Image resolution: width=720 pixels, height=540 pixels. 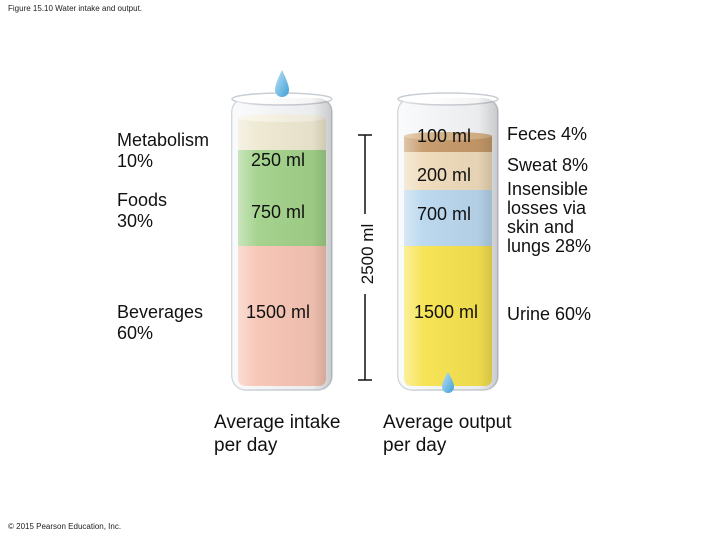 I want to click on output-glass-sheen, so click(x=448, y=244).